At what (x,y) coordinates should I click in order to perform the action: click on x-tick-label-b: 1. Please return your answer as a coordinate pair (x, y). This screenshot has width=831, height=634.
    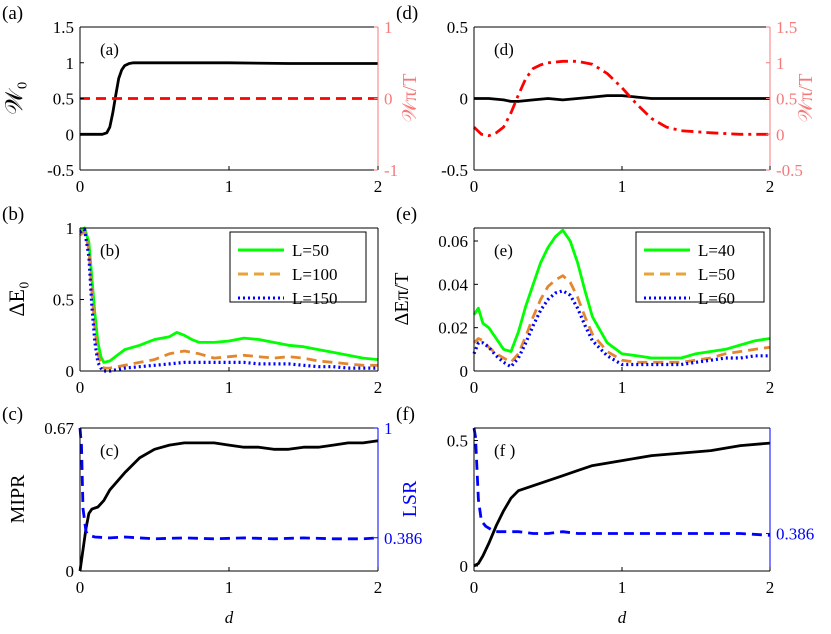
    Looking at the image, I should click on (229, 387).